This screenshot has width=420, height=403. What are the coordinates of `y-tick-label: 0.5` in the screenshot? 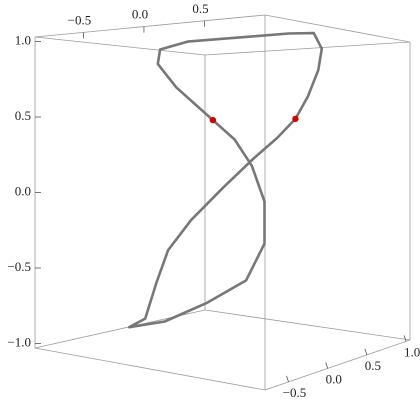 It's located at (373, 365).